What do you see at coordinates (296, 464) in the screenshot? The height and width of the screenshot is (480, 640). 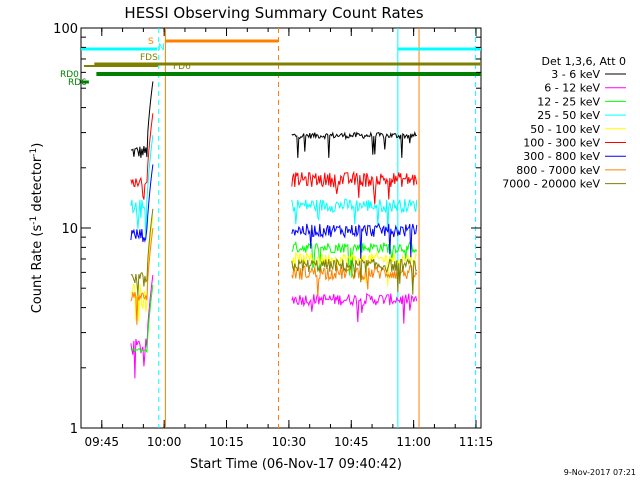 I see `x-axis-label: Start Time (06-Nov-17 09:40:42)` at bounding box center [296, 464].